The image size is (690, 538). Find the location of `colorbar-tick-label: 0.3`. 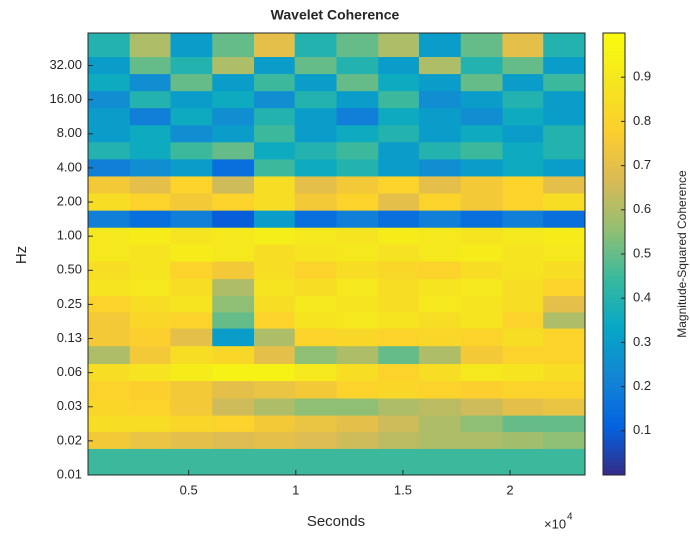

colorbar-tick-label: 0.3 is located at coordinates (642, 341).